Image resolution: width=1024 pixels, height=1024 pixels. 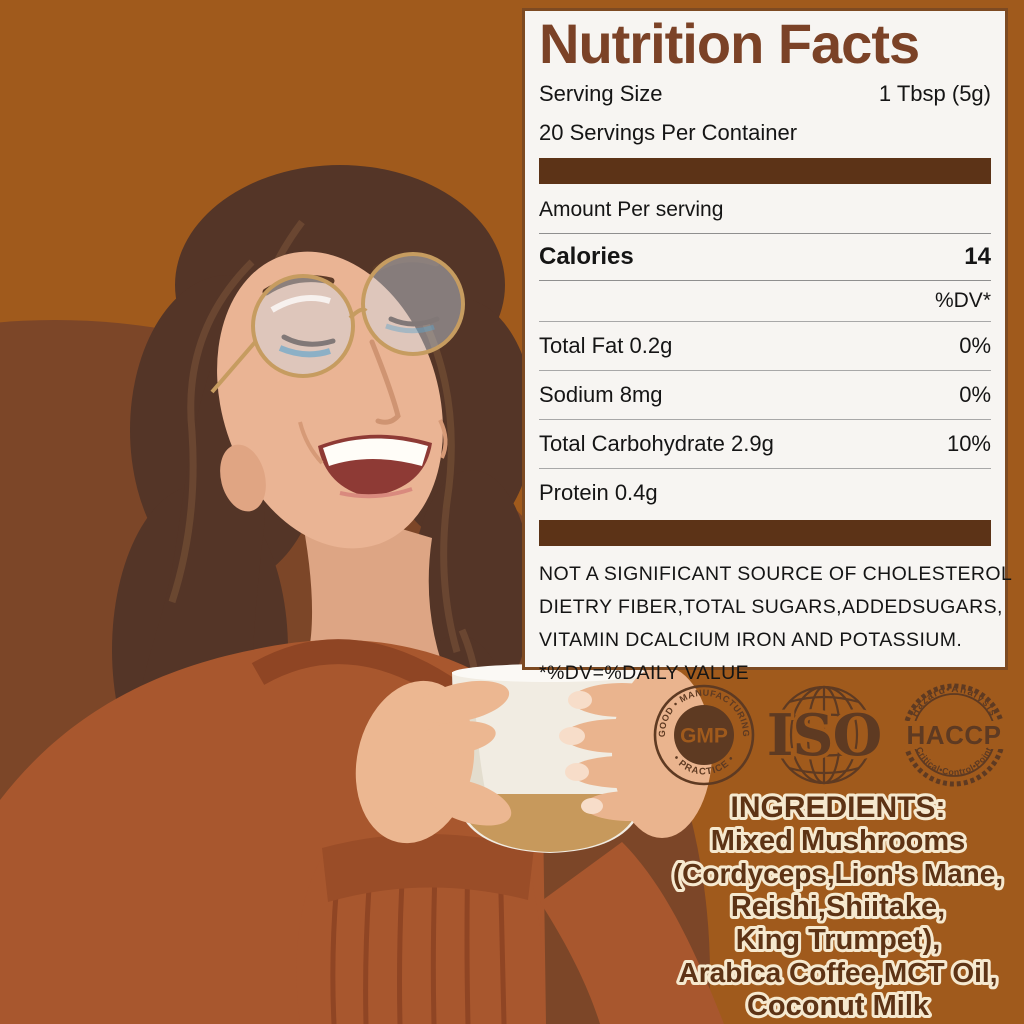 I want to click on lens-highlight, so click(x=300, y=304).